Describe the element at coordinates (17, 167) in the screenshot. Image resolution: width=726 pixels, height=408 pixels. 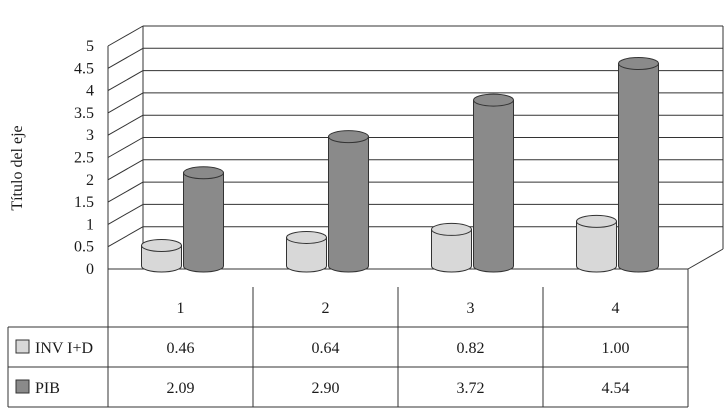
I see `y-axis-title: Título del eje` at that location.